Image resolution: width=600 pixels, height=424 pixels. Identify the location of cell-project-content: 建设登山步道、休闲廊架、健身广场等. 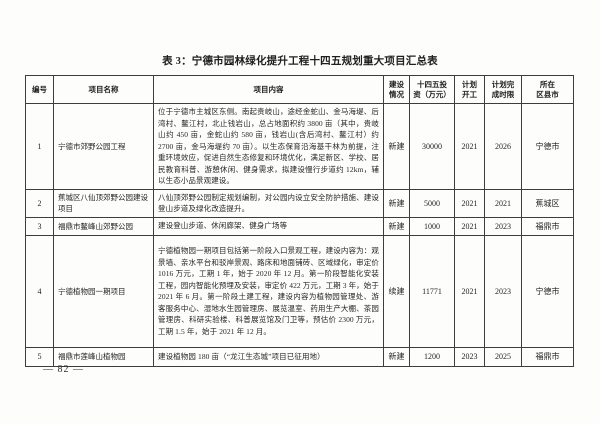
(268, 226).